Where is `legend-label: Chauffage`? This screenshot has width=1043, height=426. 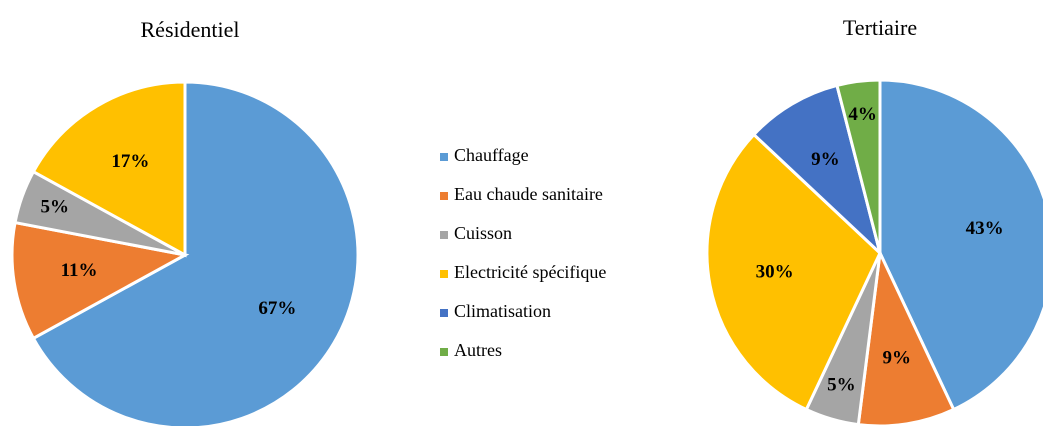
legend-label: Chauffage is located at coordinates (491, 155).